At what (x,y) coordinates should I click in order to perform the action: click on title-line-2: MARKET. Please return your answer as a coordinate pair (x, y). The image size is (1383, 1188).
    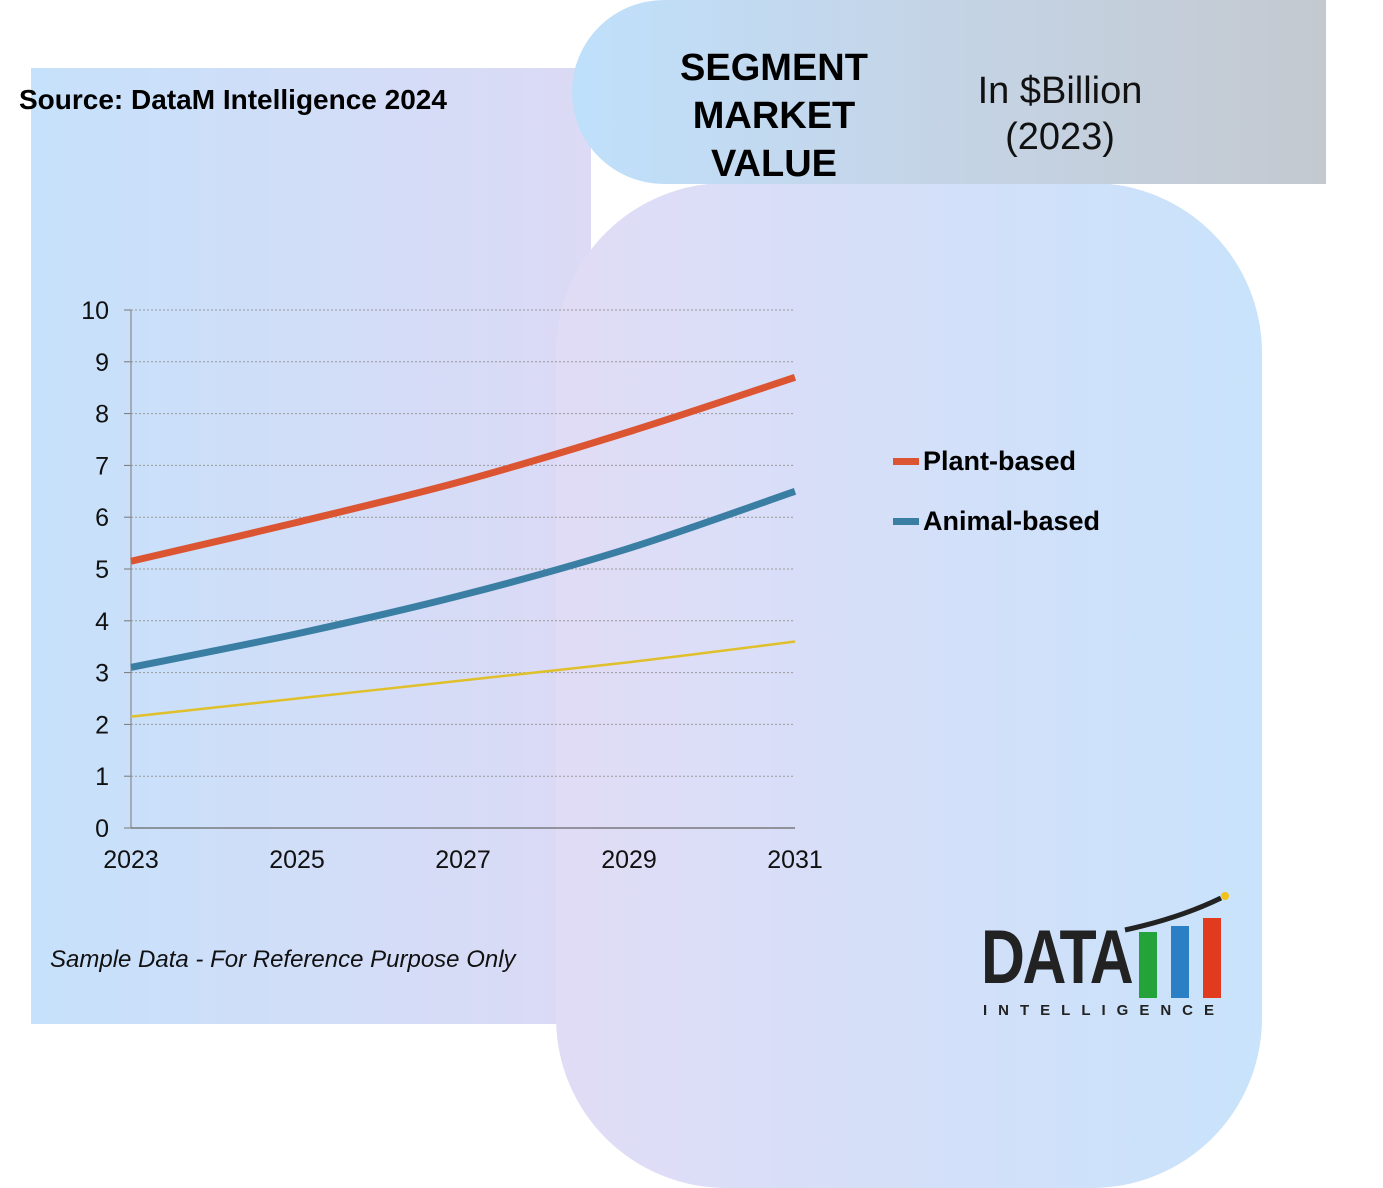
    Looking at the image, I should click on (774, 116).